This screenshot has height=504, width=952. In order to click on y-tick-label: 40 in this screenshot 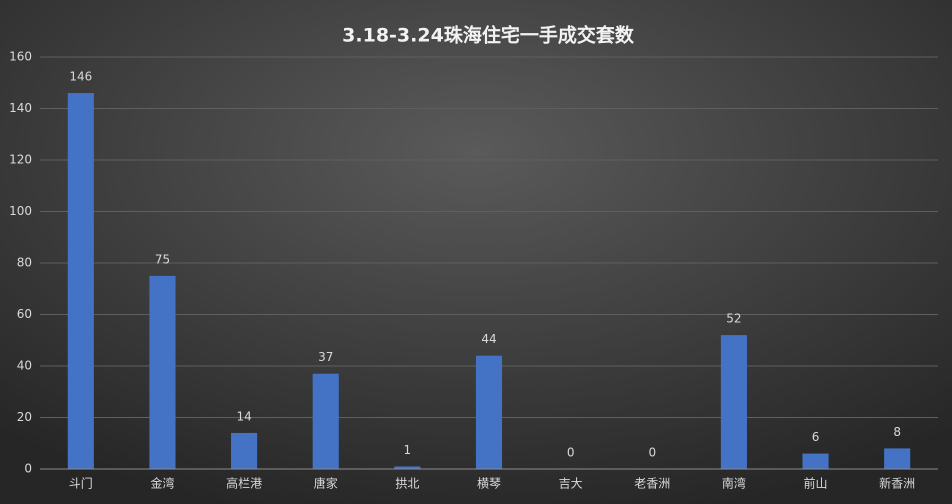, I will do `click(24, 366)`.